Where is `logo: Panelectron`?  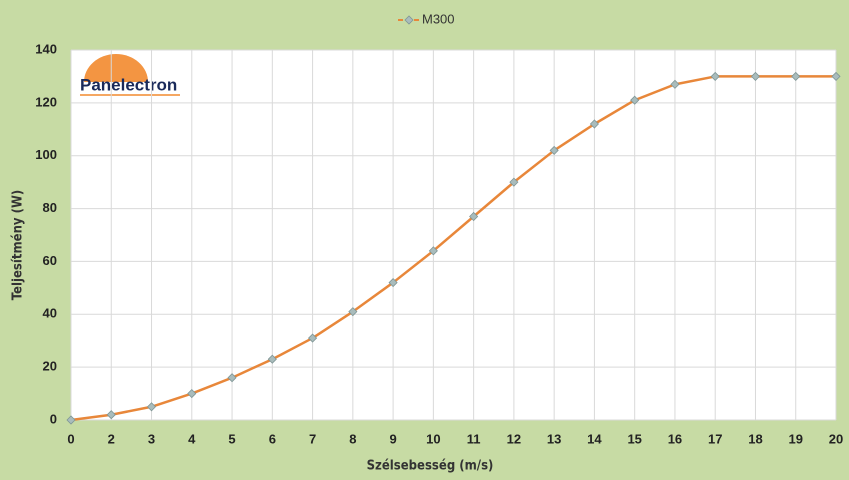 logo: Panelectron is located at coordinates (130, 75).